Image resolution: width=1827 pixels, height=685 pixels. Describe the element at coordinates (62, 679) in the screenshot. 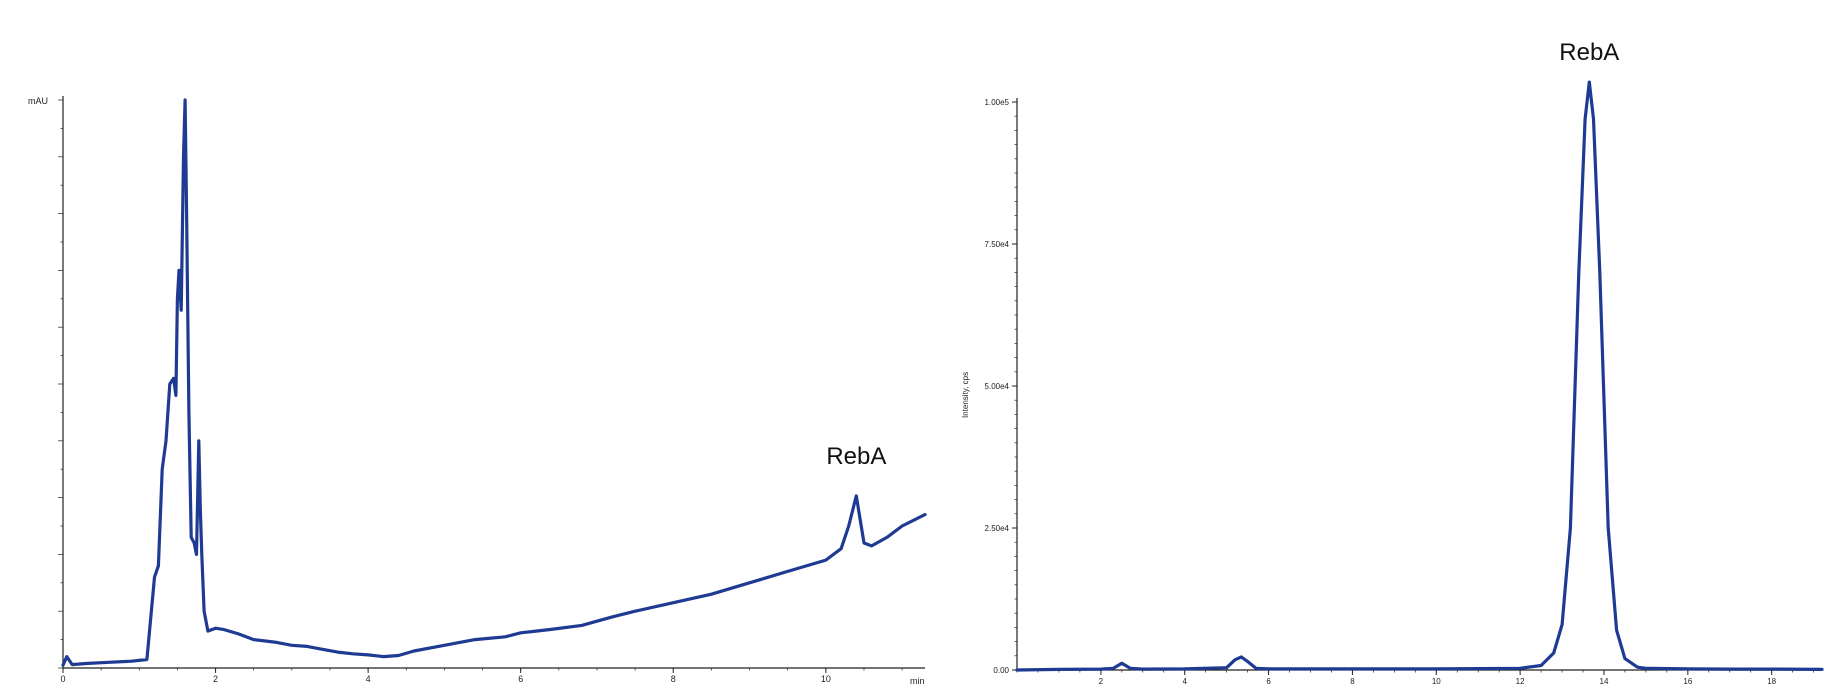

I see `x-tick-label: 0` at that location.